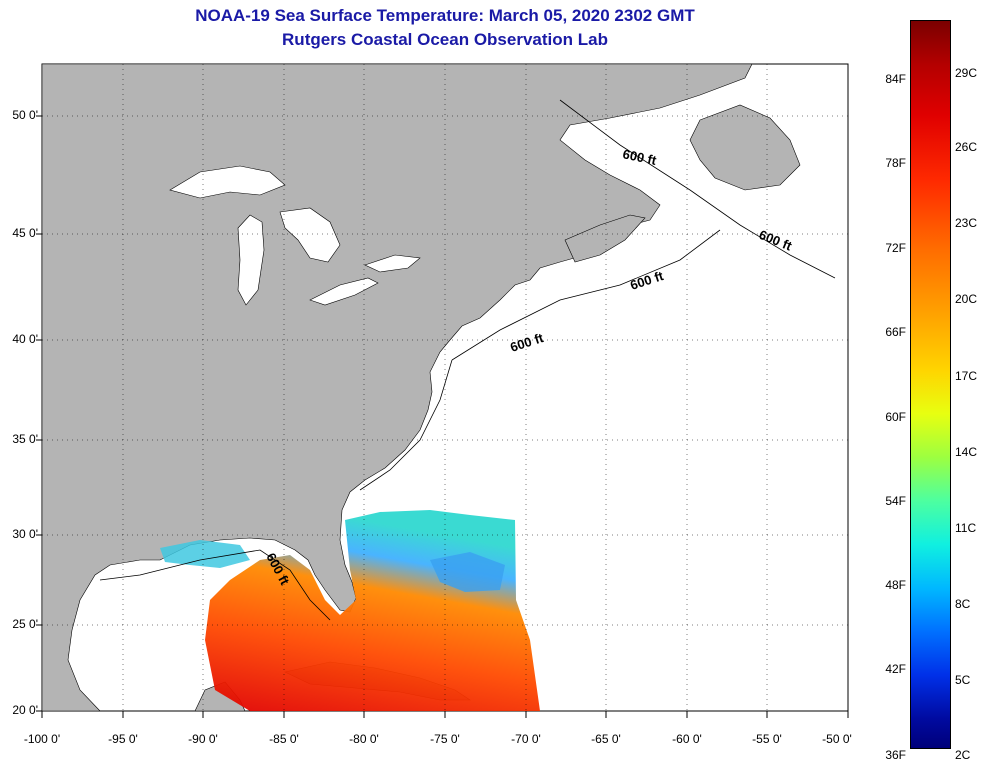 This screenshot has height=770, width=984. I want to click on lon-label-90: -90 0', so click(203, 739).